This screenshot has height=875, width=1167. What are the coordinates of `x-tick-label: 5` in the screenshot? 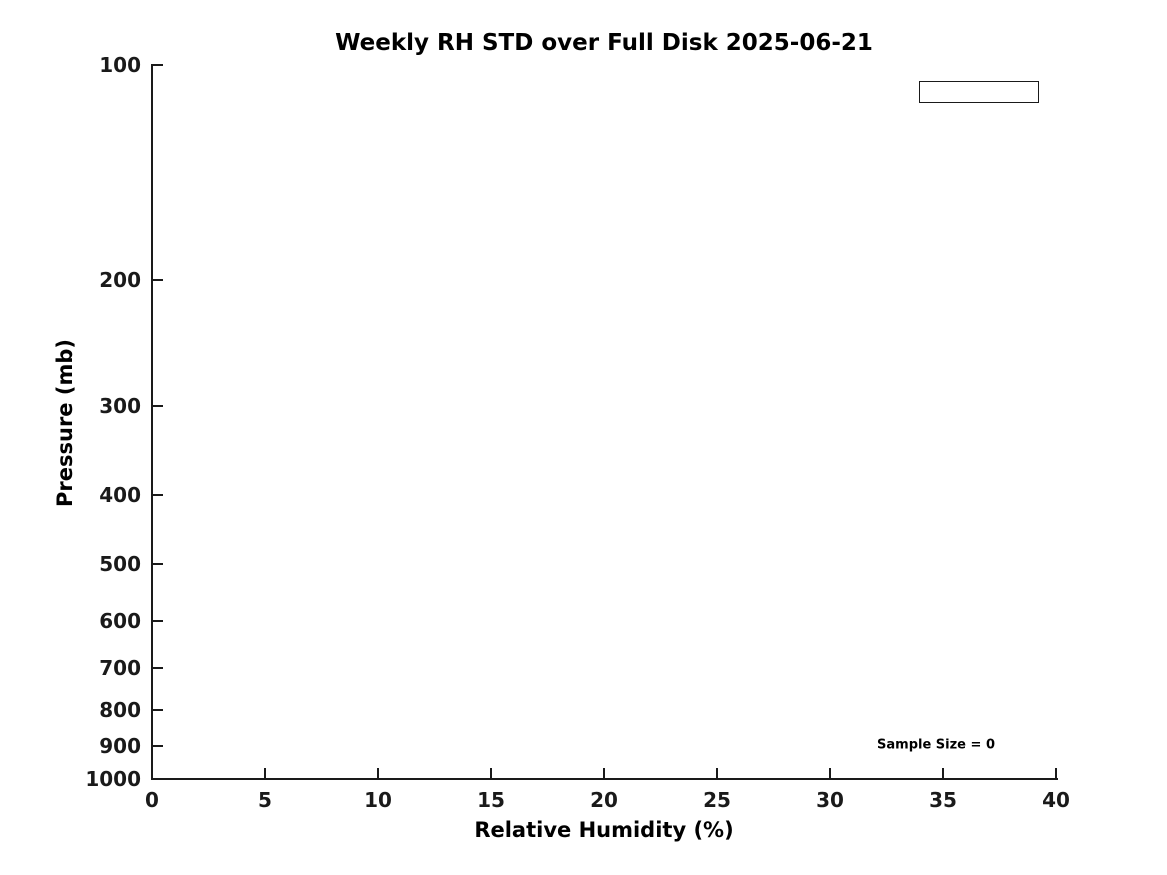 It's located at (265, 800).